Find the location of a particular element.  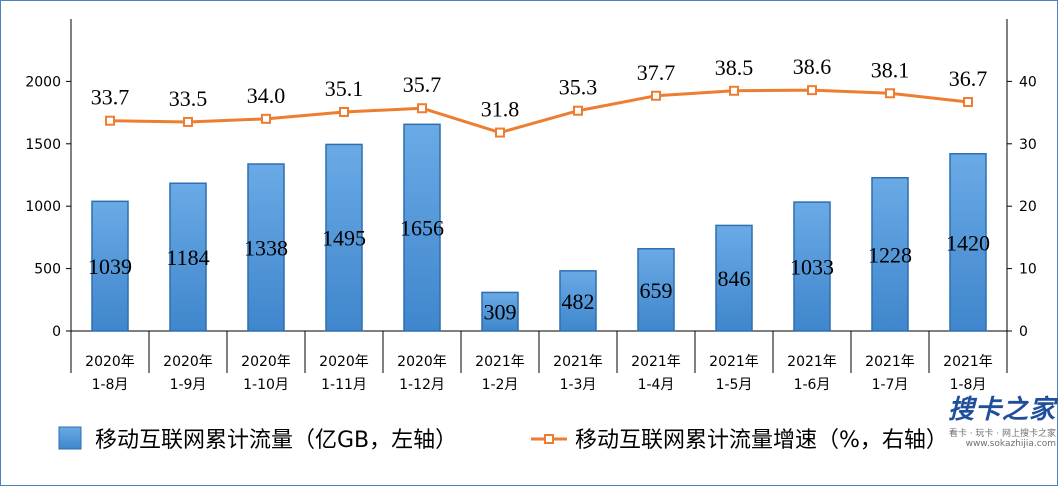

growth-line is located at coordinates (539, 111).